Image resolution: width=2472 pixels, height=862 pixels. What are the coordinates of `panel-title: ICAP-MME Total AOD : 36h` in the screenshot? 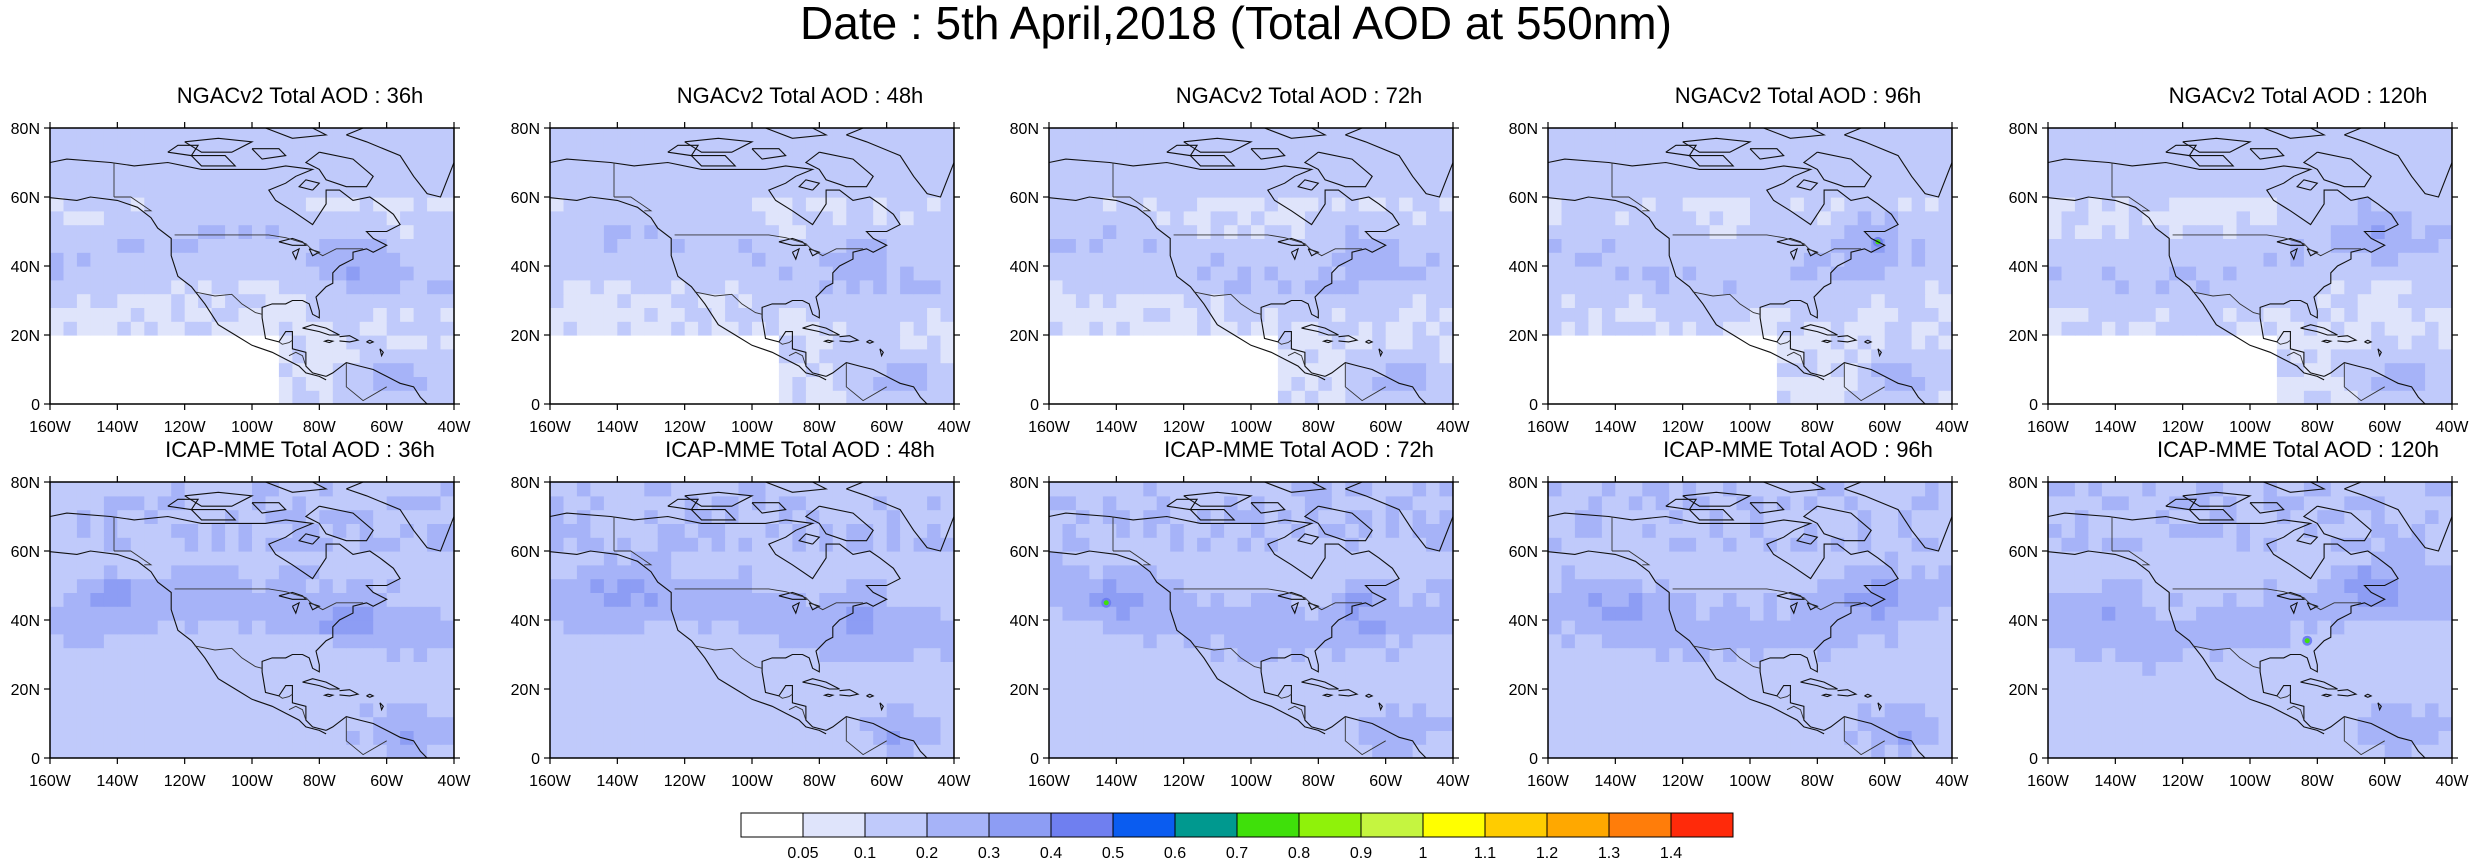 It's located at (300, 449).